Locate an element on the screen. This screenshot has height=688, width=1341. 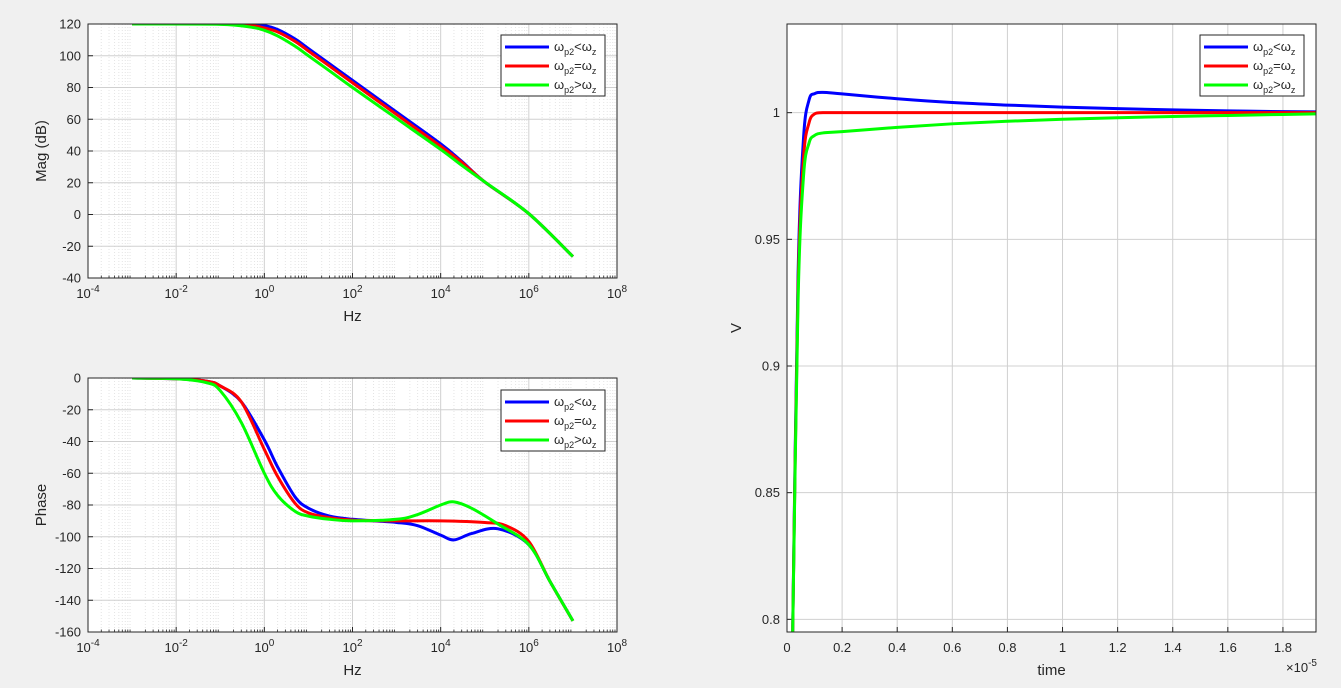
y-tick-label: 100 is located at coordinates (70, 55).